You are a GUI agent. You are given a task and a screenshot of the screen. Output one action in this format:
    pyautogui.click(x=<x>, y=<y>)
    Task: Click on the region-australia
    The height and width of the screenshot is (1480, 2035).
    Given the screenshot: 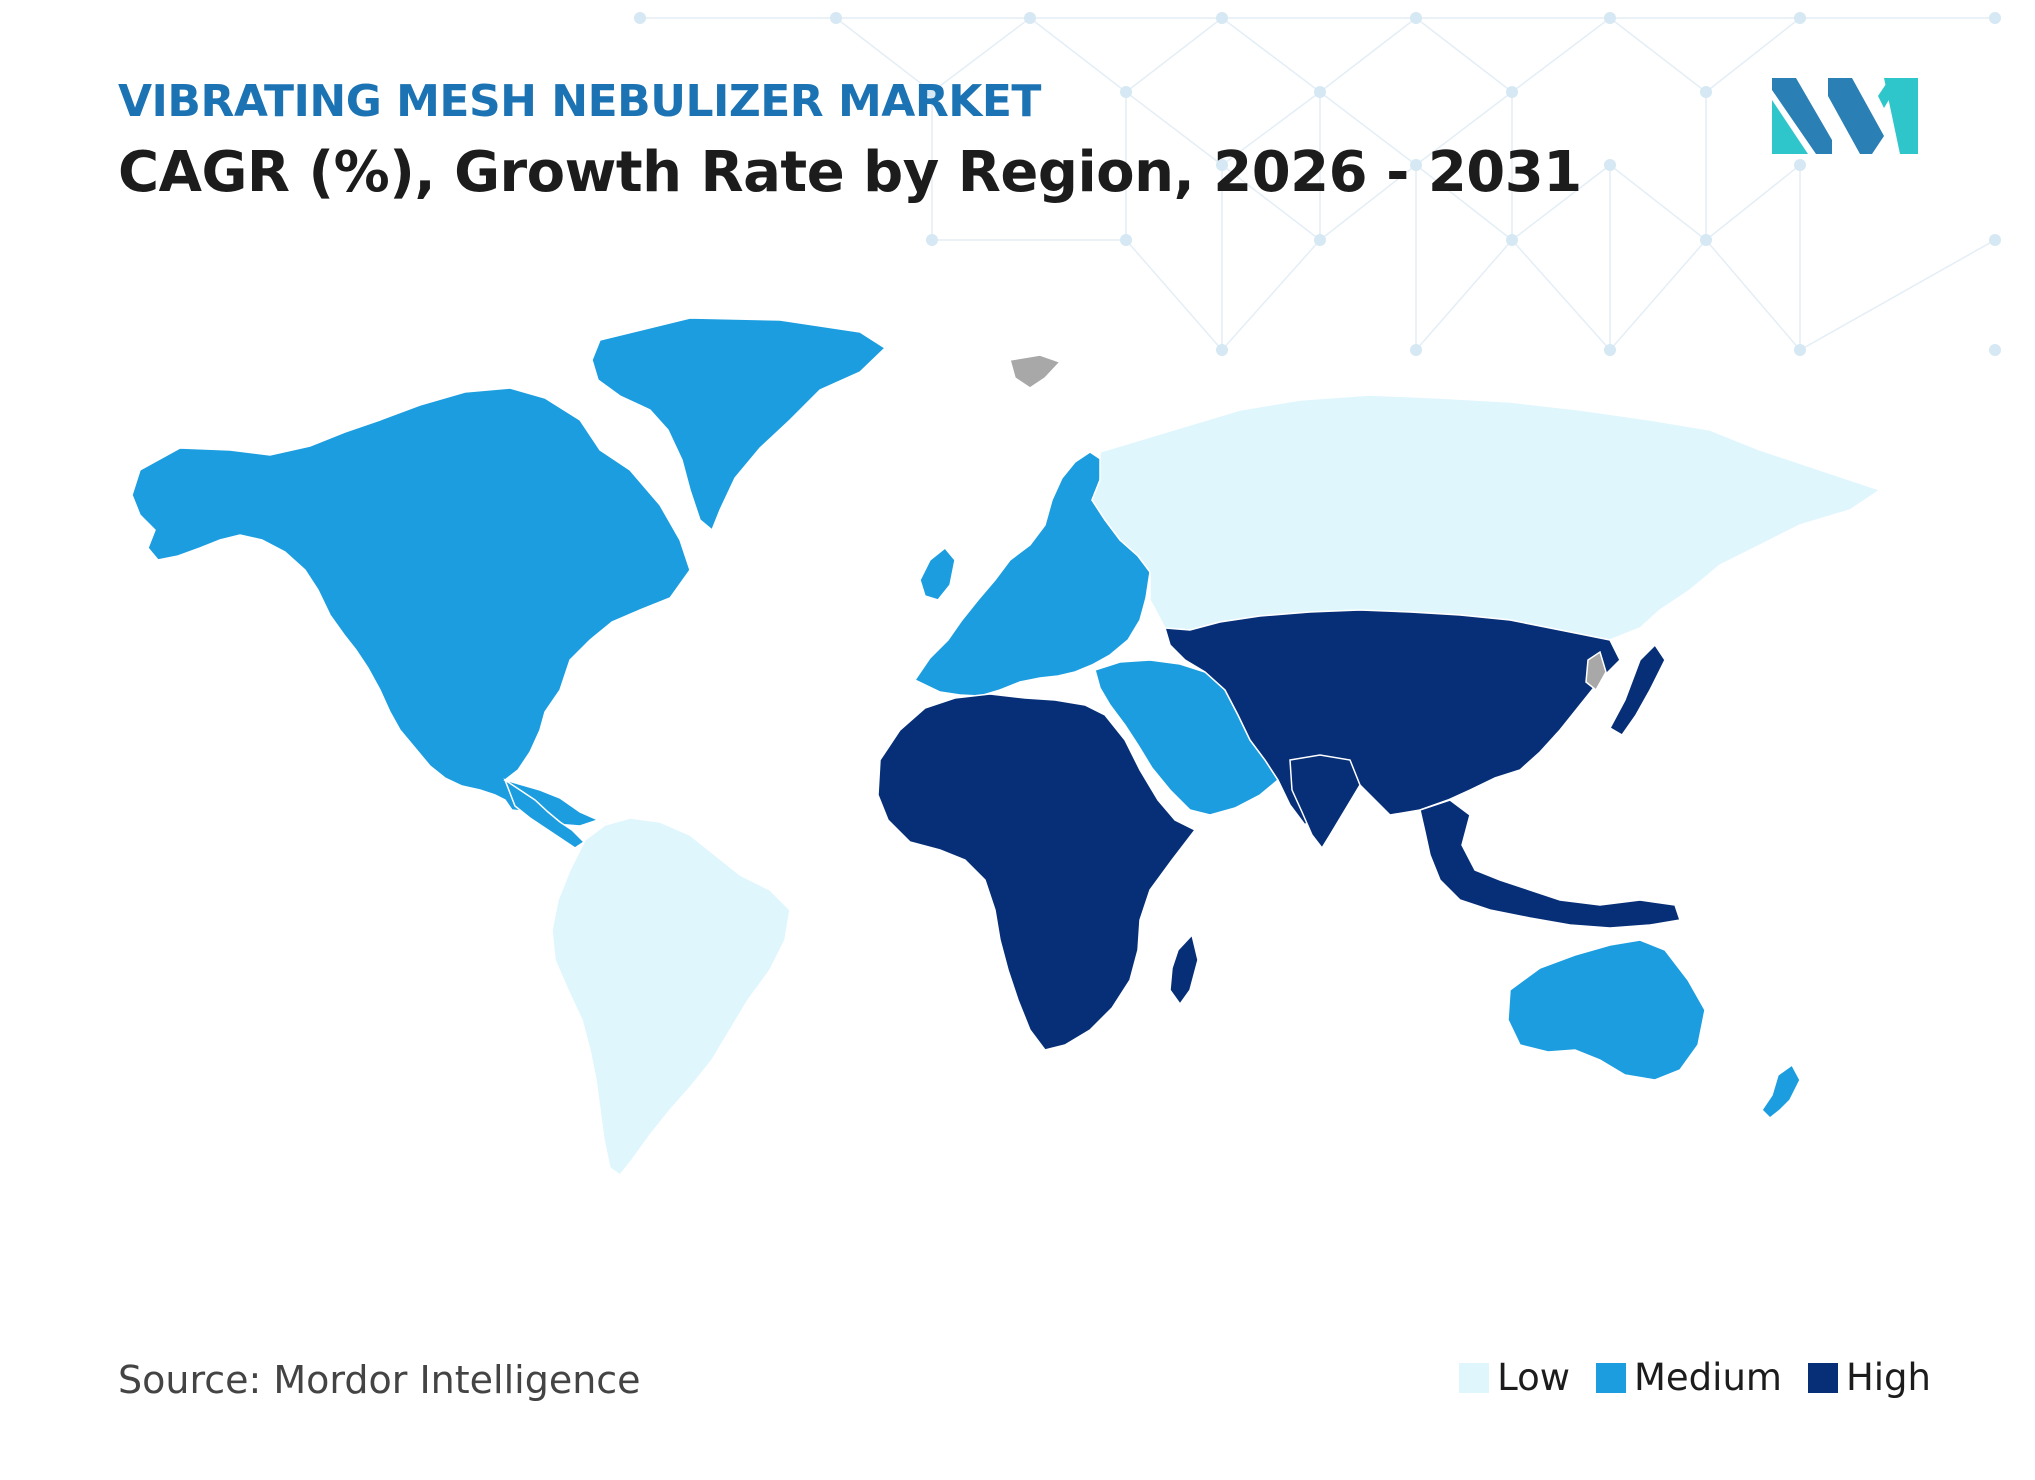 What is the action you would take?
    pyautogui.click(x=1606, y=1010)
    